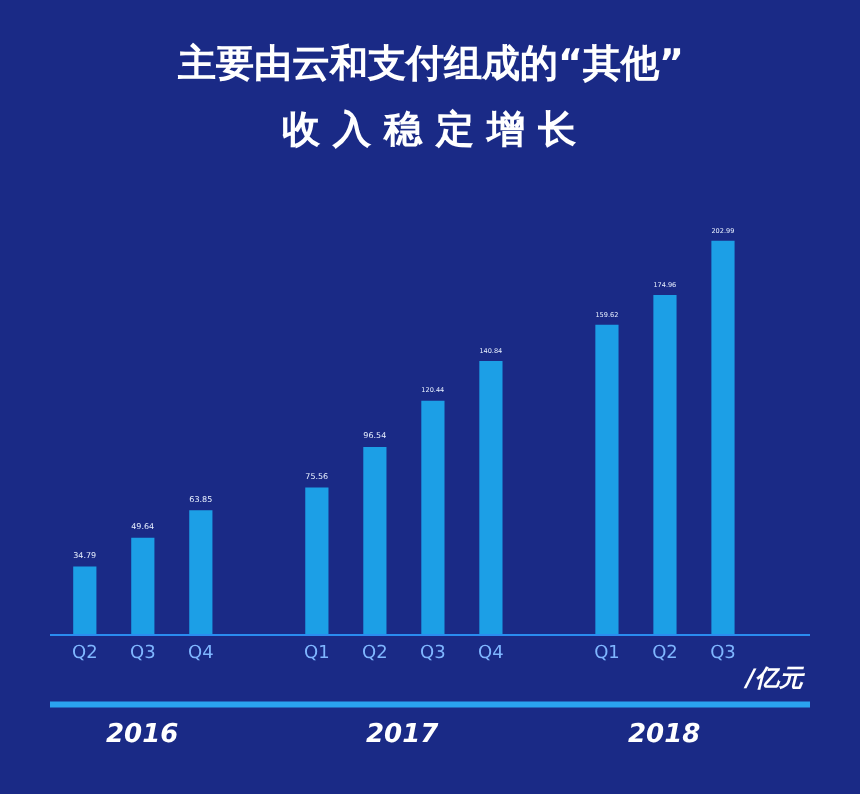 The image size is (860, 794). I want to click on text: 2016, so click(142, 735).